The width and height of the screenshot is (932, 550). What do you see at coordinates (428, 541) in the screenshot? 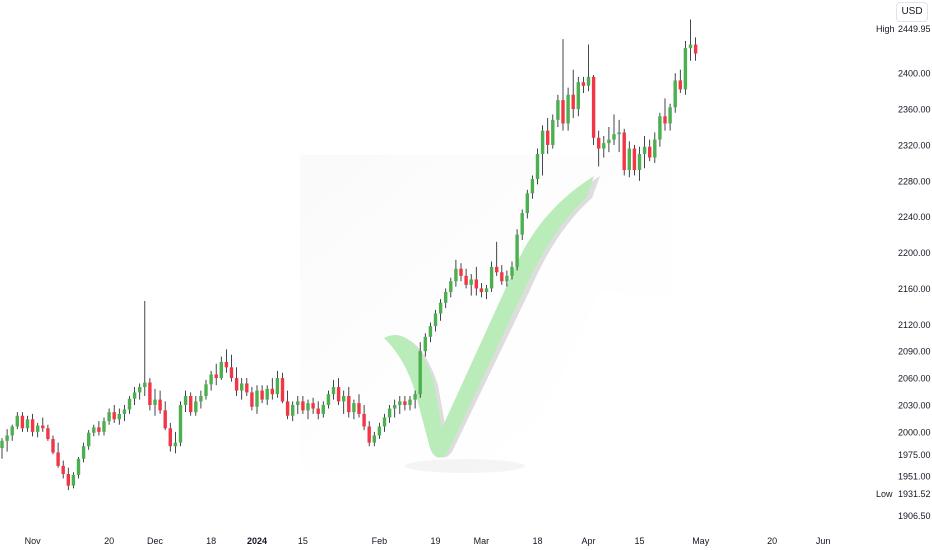
I see `x-axis: Nov 20 Dec 18 2024 15 Feb 19 Mar 18 Apr 15 May 20 Jun` at bounding box center [428, 541].